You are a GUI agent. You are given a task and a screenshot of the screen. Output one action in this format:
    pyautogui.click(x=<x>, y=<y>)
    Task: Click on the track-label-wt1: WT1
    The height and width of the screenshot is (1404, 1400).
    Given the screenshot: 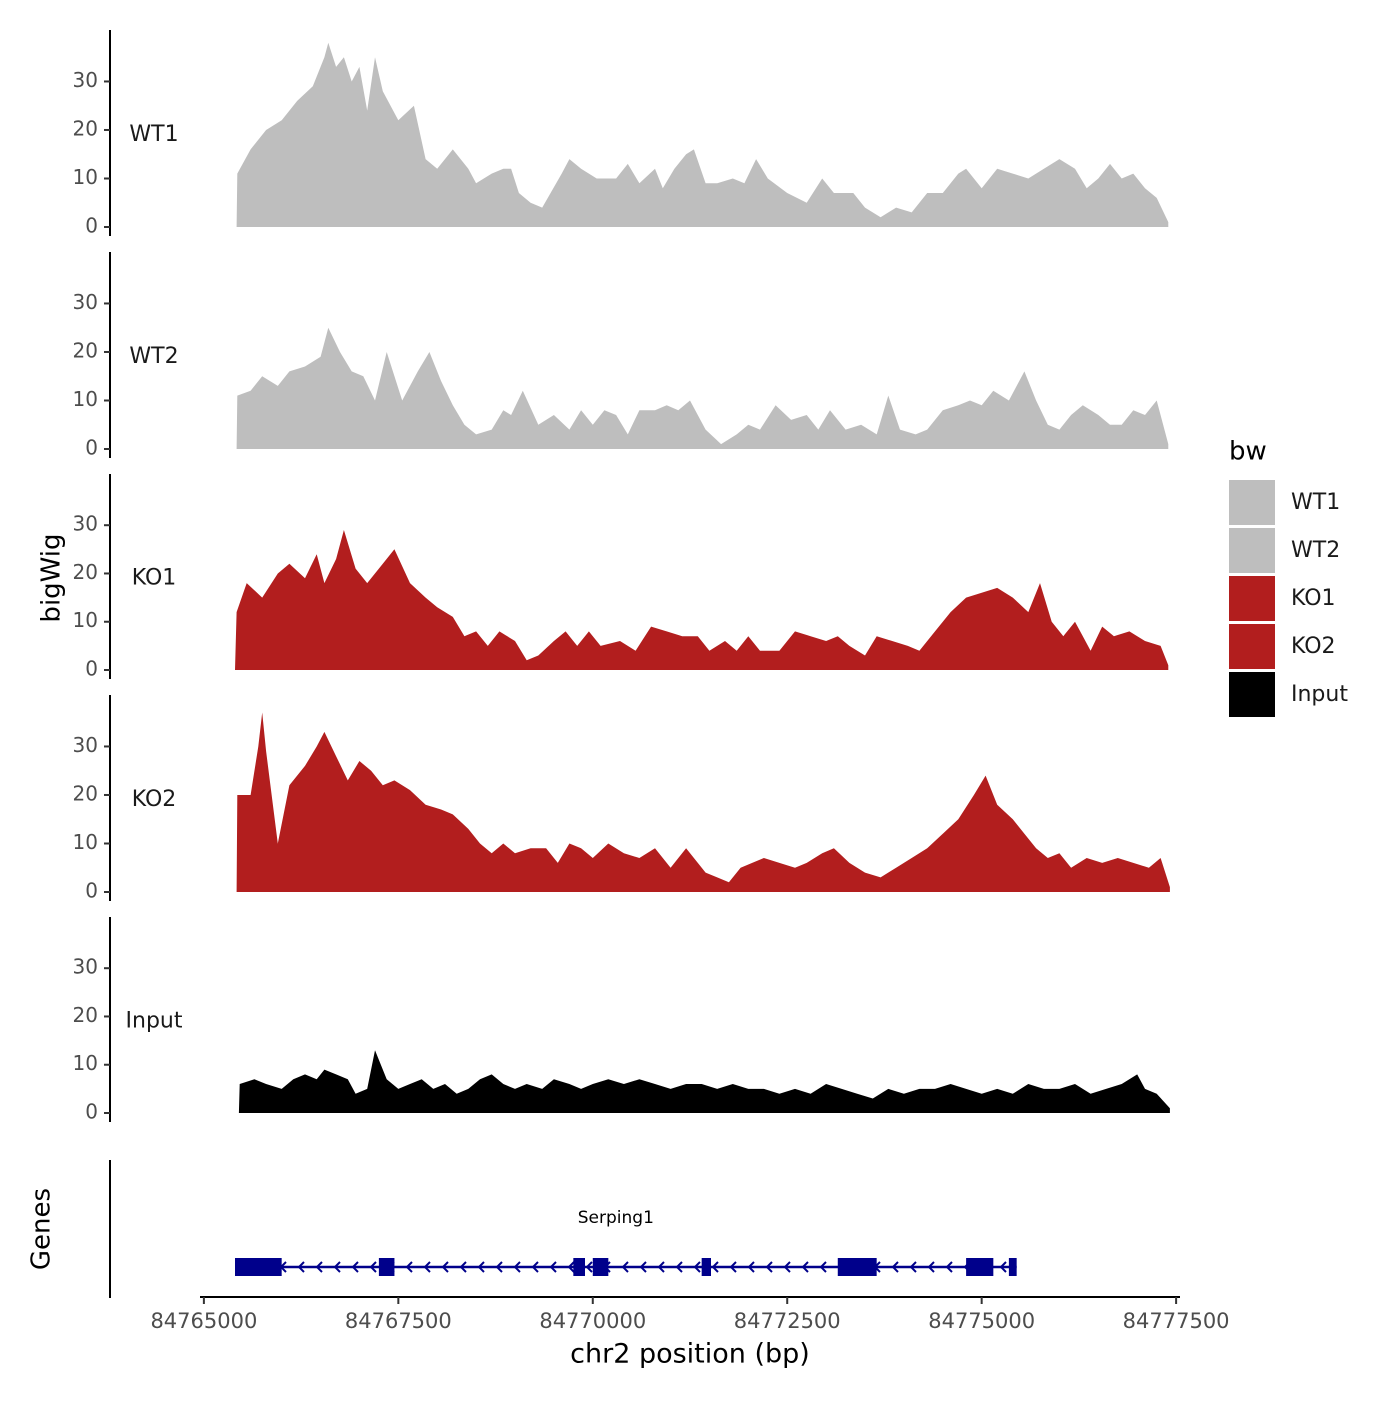 What is the action you would take?
    pyautogui.click(x=153, y=134)
    